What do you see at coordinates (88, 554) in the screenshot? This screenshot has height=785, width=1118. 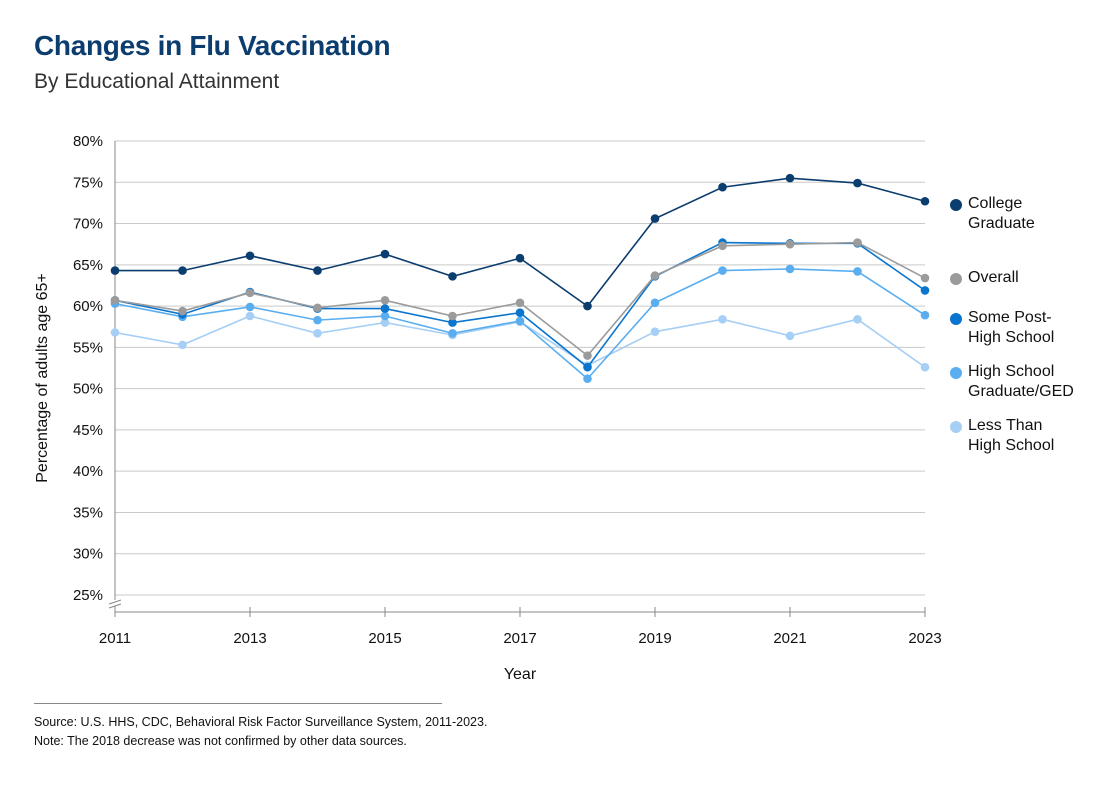 I see `y-tick-label: 30%` at bounding box center [88, 554].